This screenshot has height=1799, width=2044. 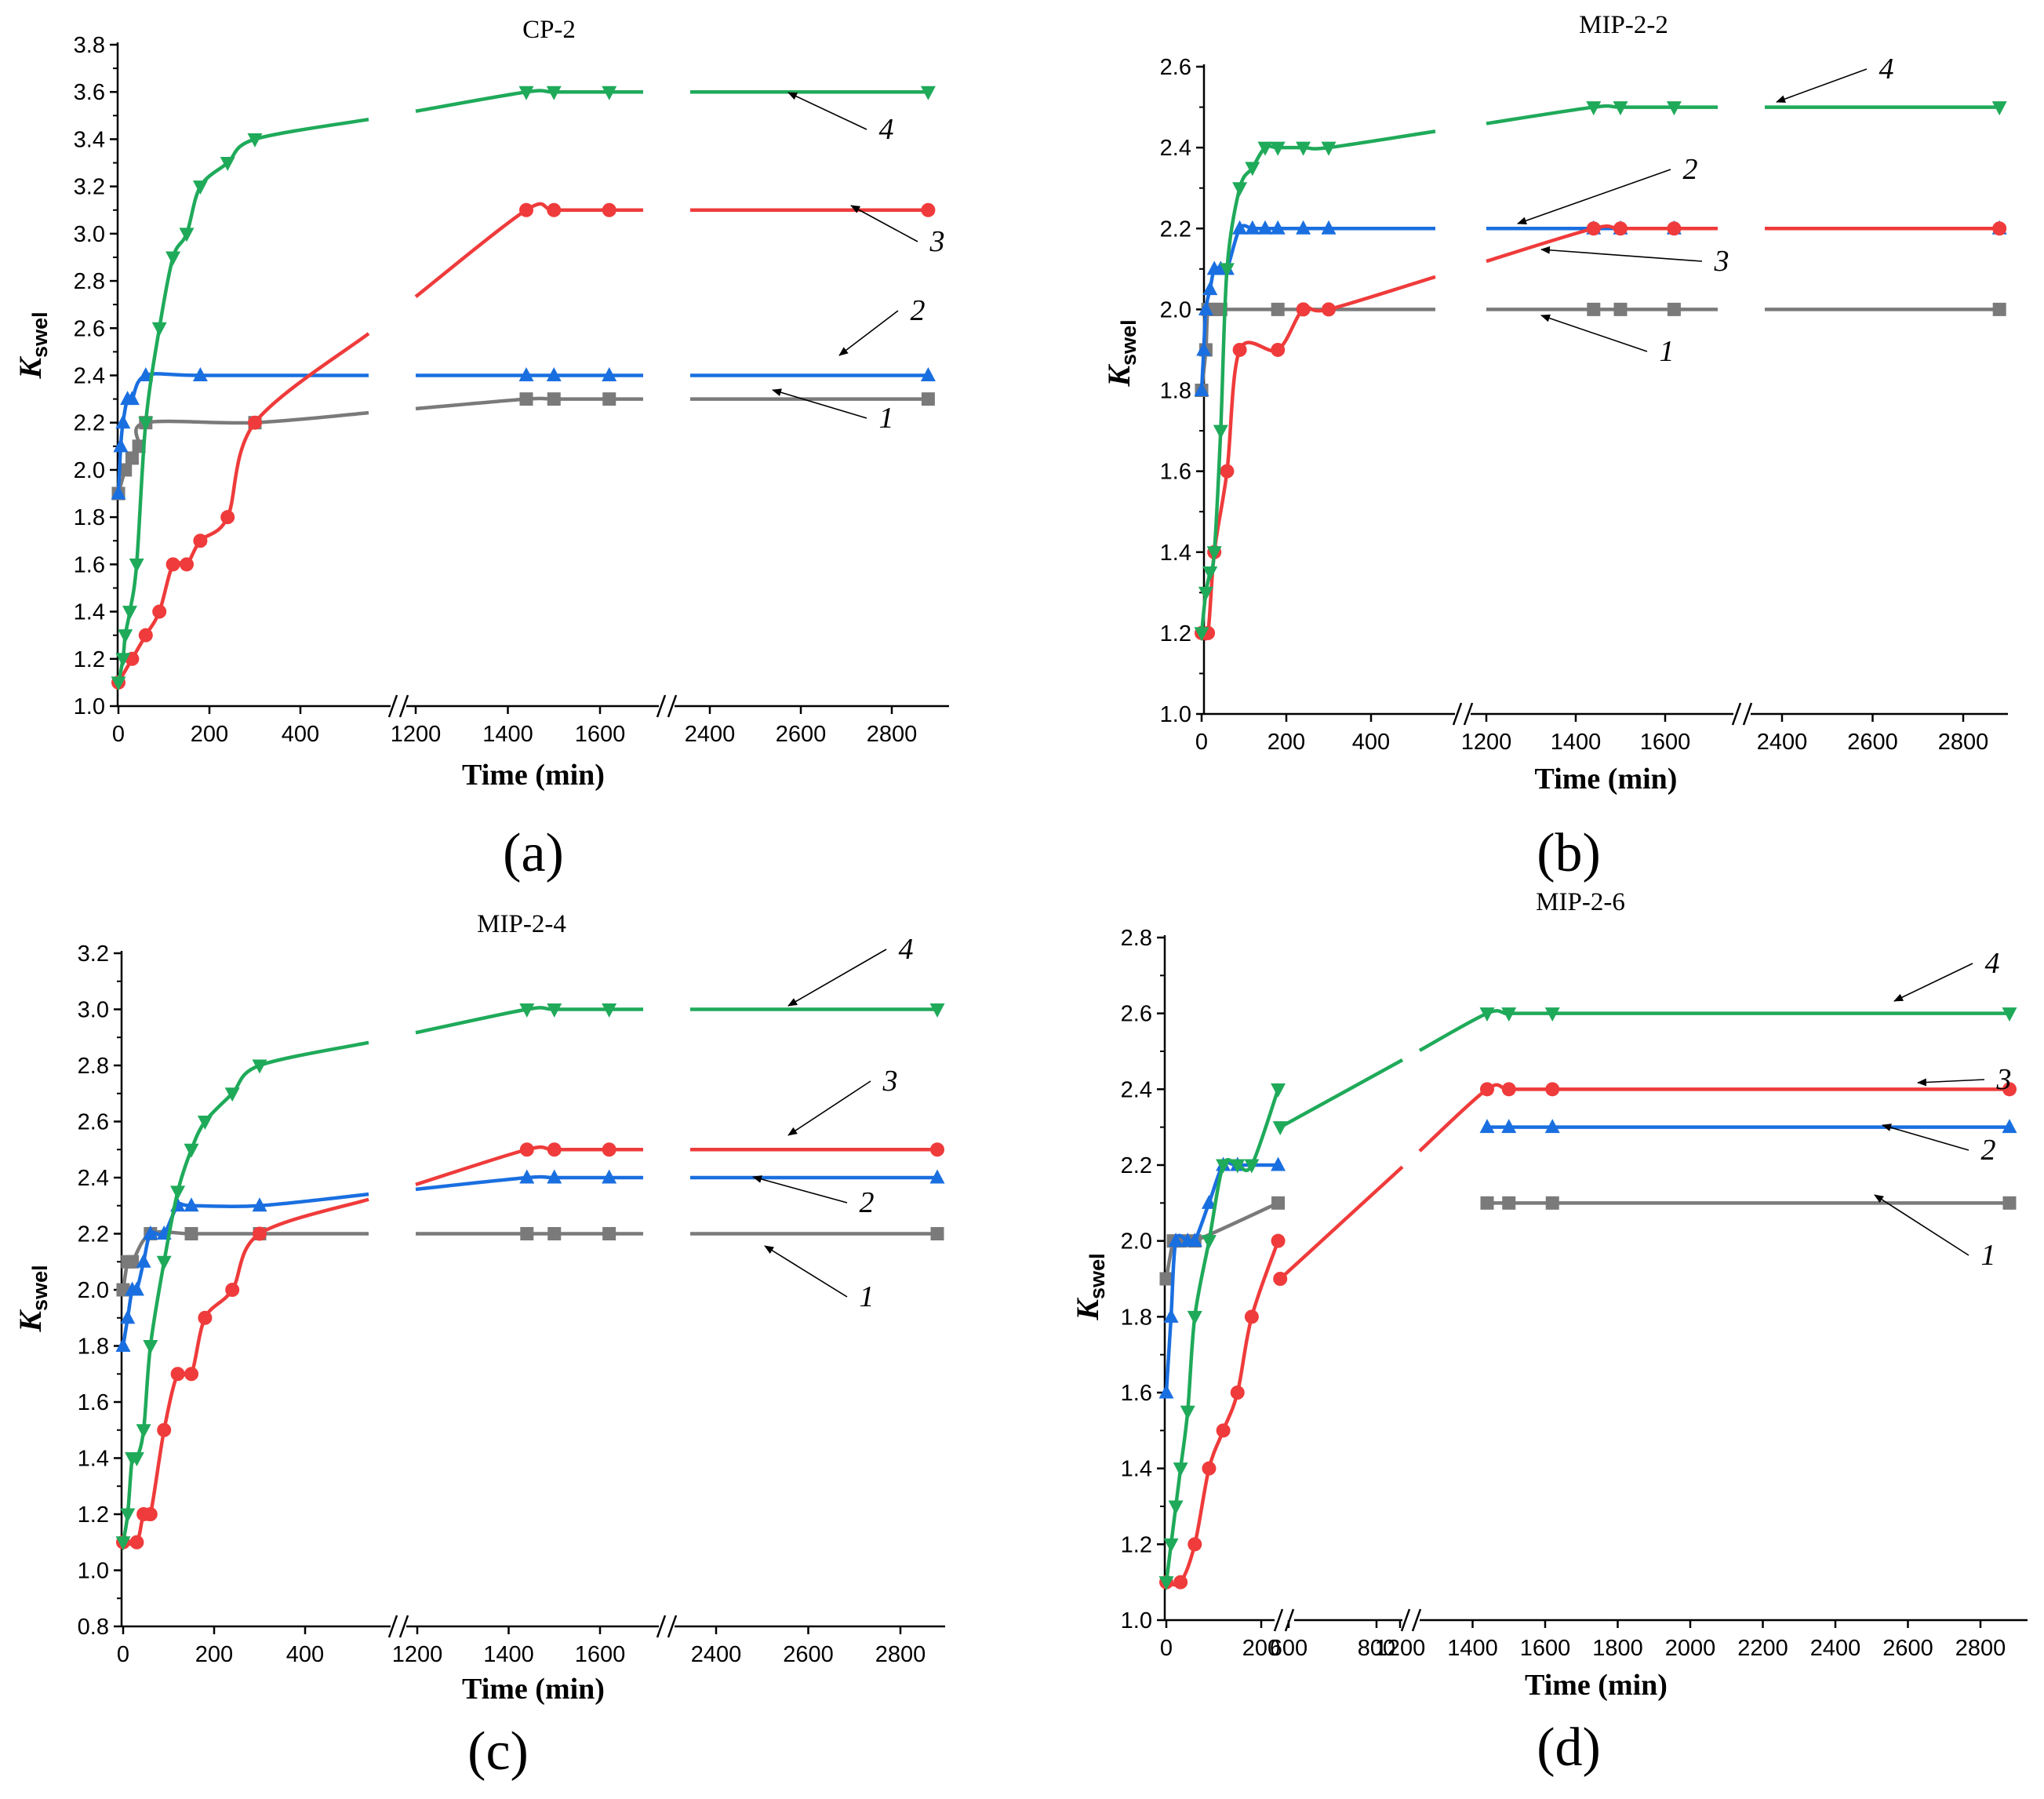 What do you see at coordinates (93, 1234) in the screenshot?
I see `y-tick-label: 2.2` at bounding box center [93, 1234].